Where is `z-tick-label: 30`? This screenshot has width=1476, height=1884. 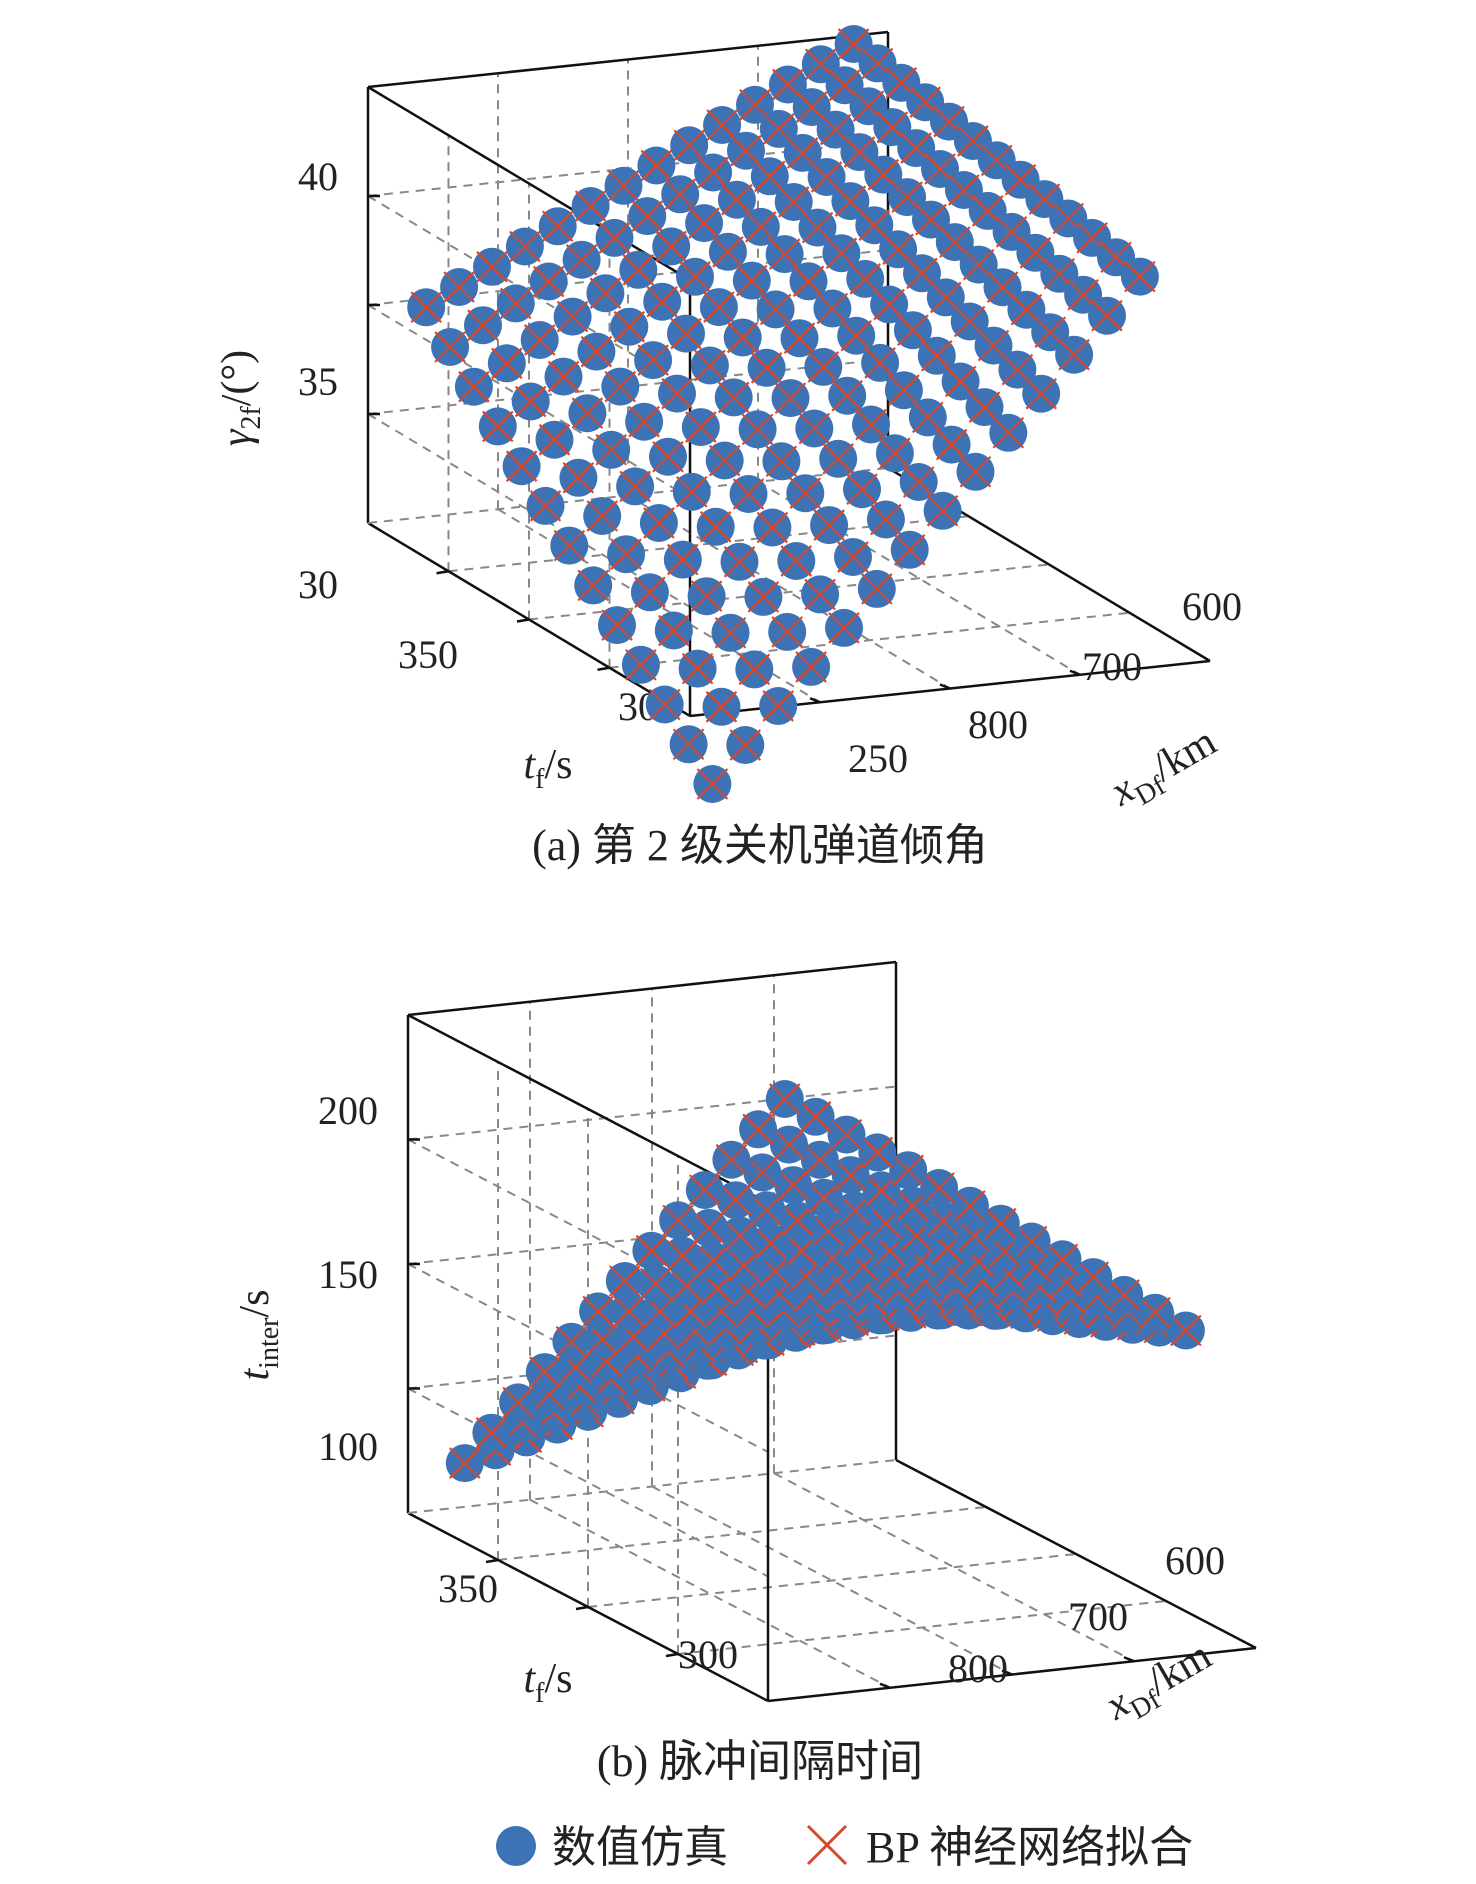 z-tick-label: 30 is located at coordinates (318, 584).